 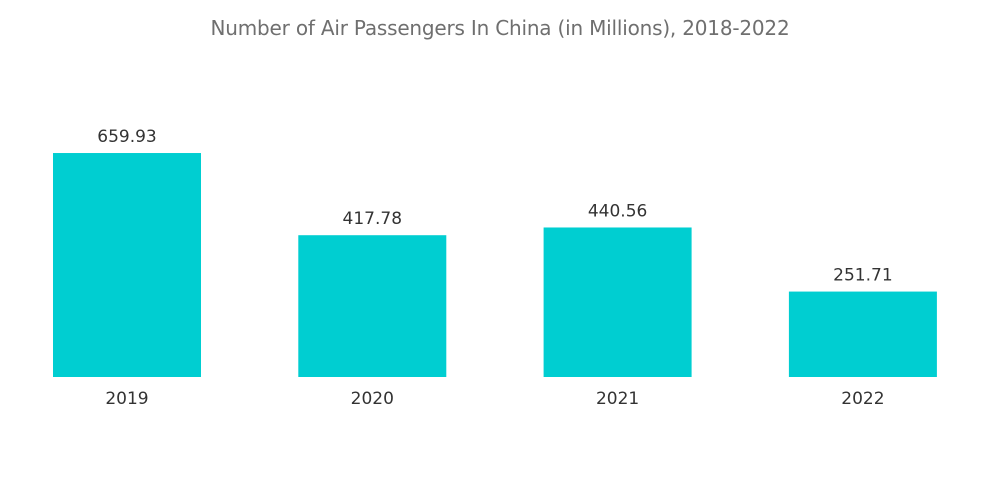 I want to click on bar-2019, so click(x=127, y=265).